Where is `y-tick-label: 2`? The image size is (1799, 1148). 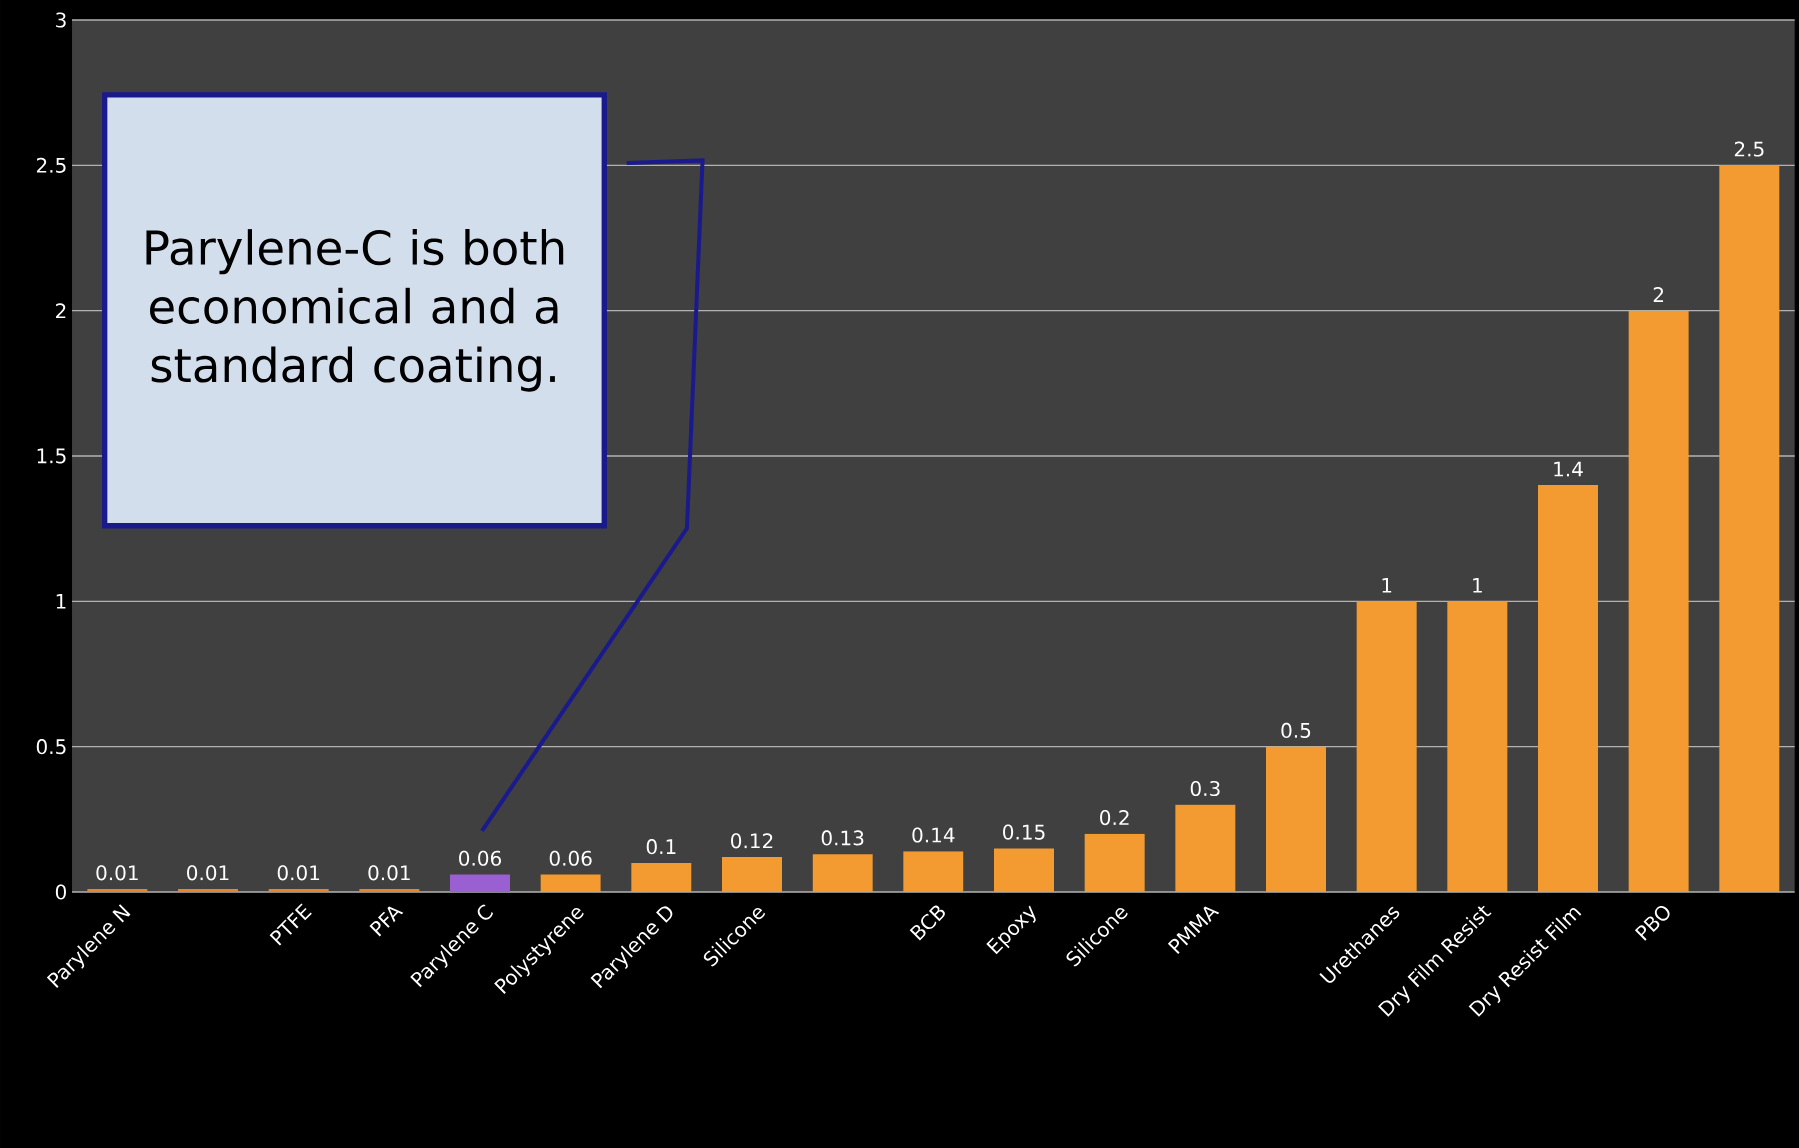 y-tick-label: 2 is located at coordinates (61, 311).